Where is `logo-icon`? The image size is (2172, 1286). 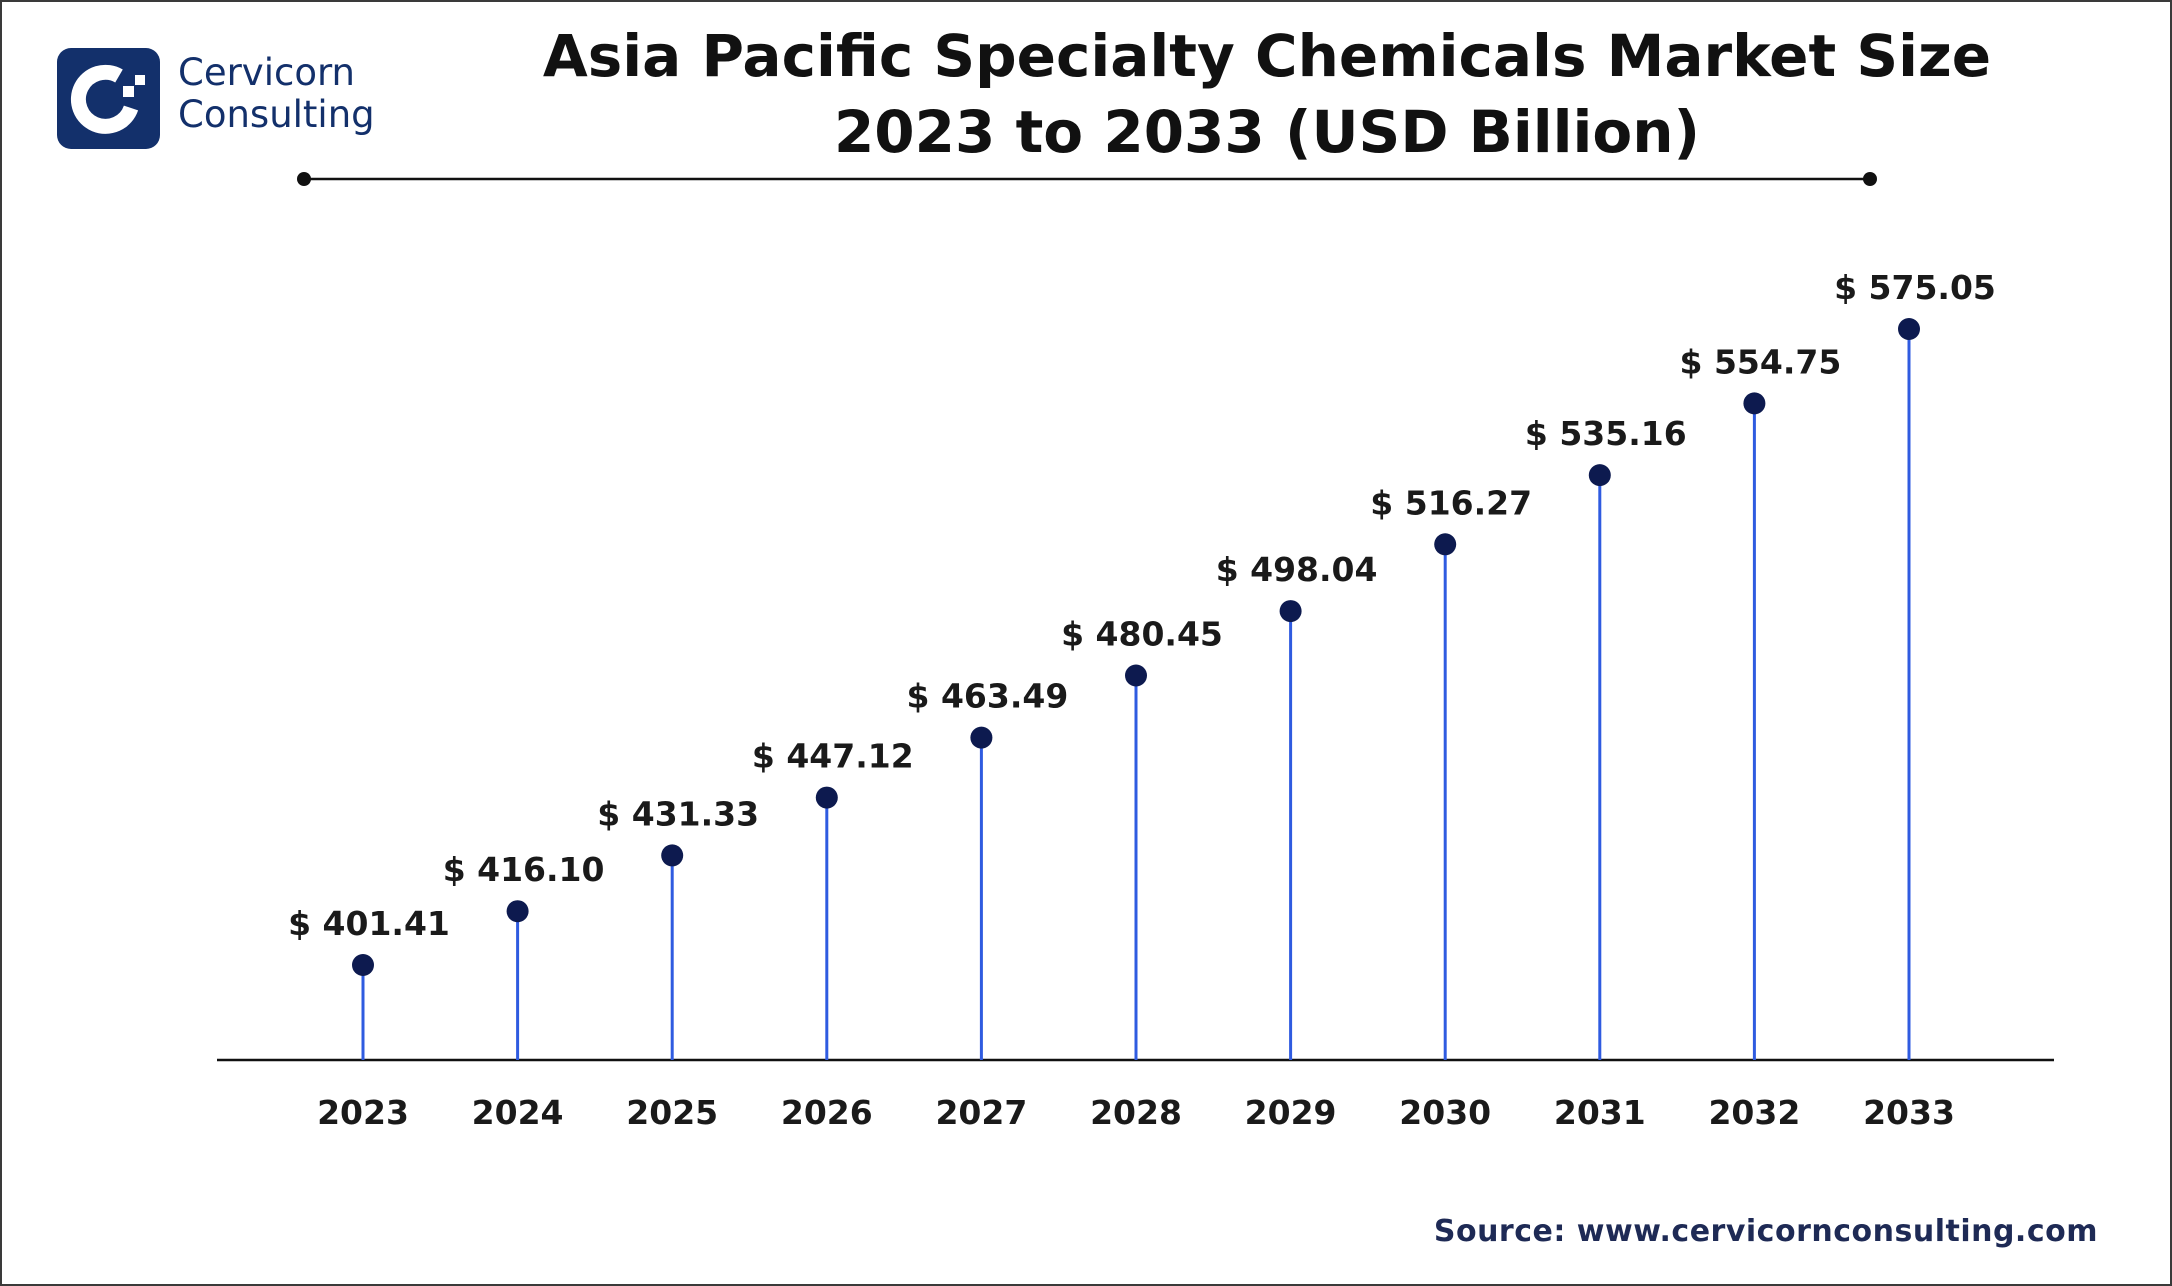
logo-icon is located at coordinates (108, 98).